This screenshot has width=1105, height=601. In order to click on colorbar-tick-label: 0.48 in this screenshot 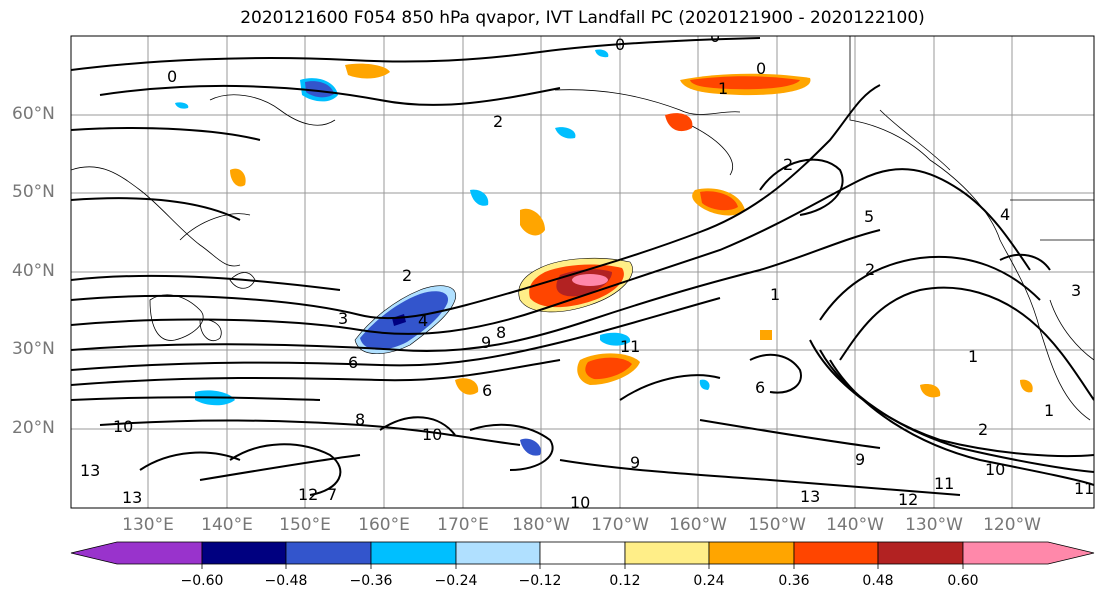, I will do `click(878, 581)`.